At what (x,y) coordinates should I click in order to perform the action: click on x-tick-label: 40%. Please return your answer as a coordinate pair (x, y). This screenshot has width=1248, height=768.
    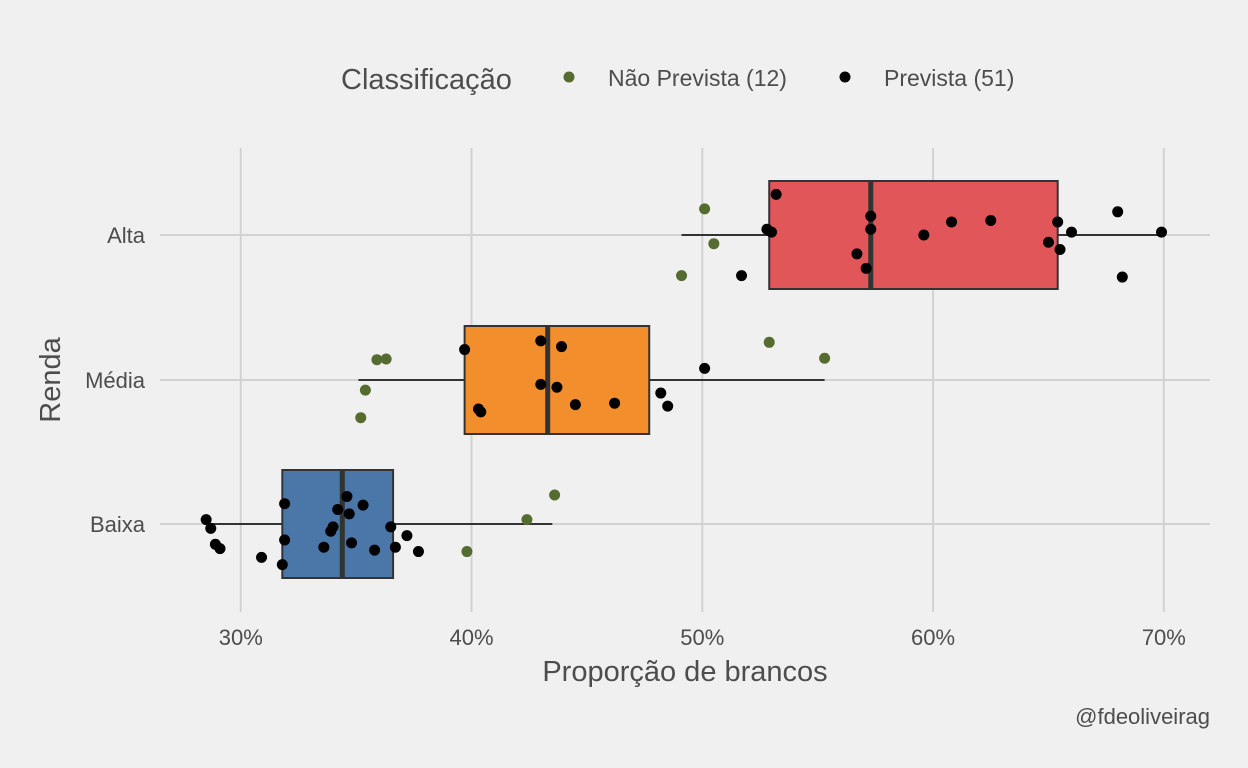
    Looking at the image, I should click on (472, 637).